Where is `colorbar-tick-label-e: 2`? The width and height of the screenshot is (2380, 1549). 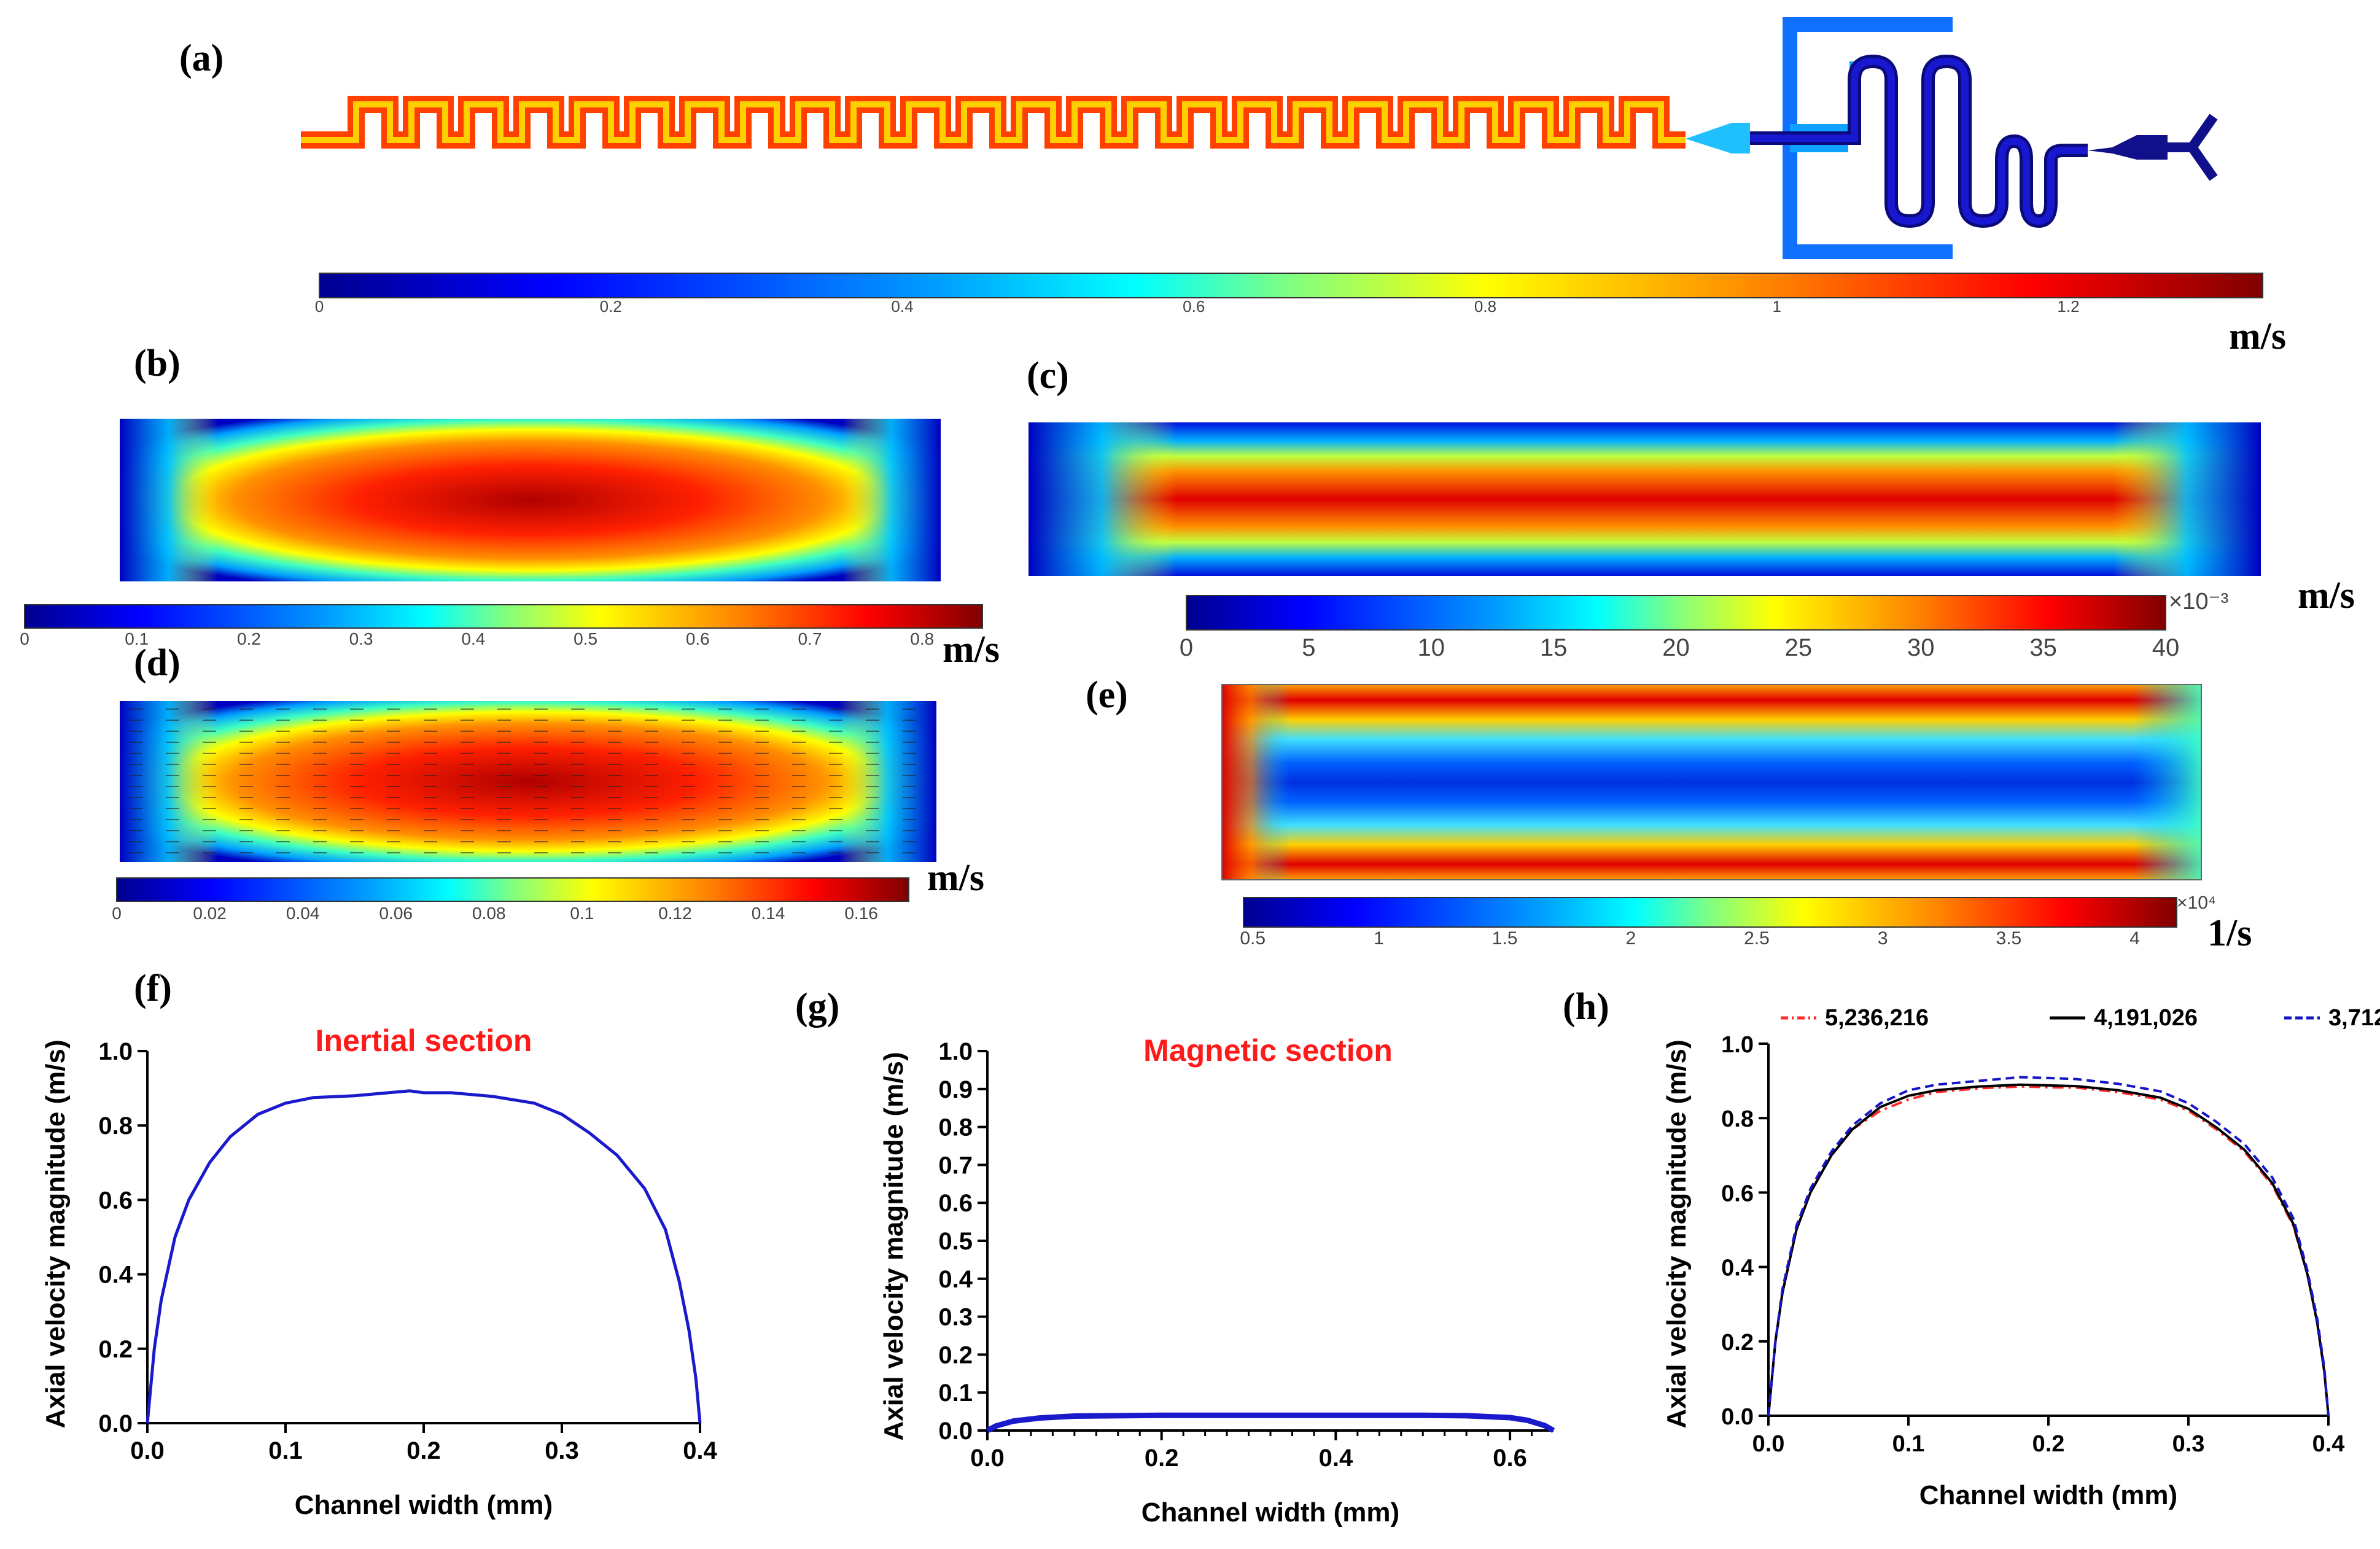 colorbar-tick-label-e: 2 is located at coordinates (1630, 939).